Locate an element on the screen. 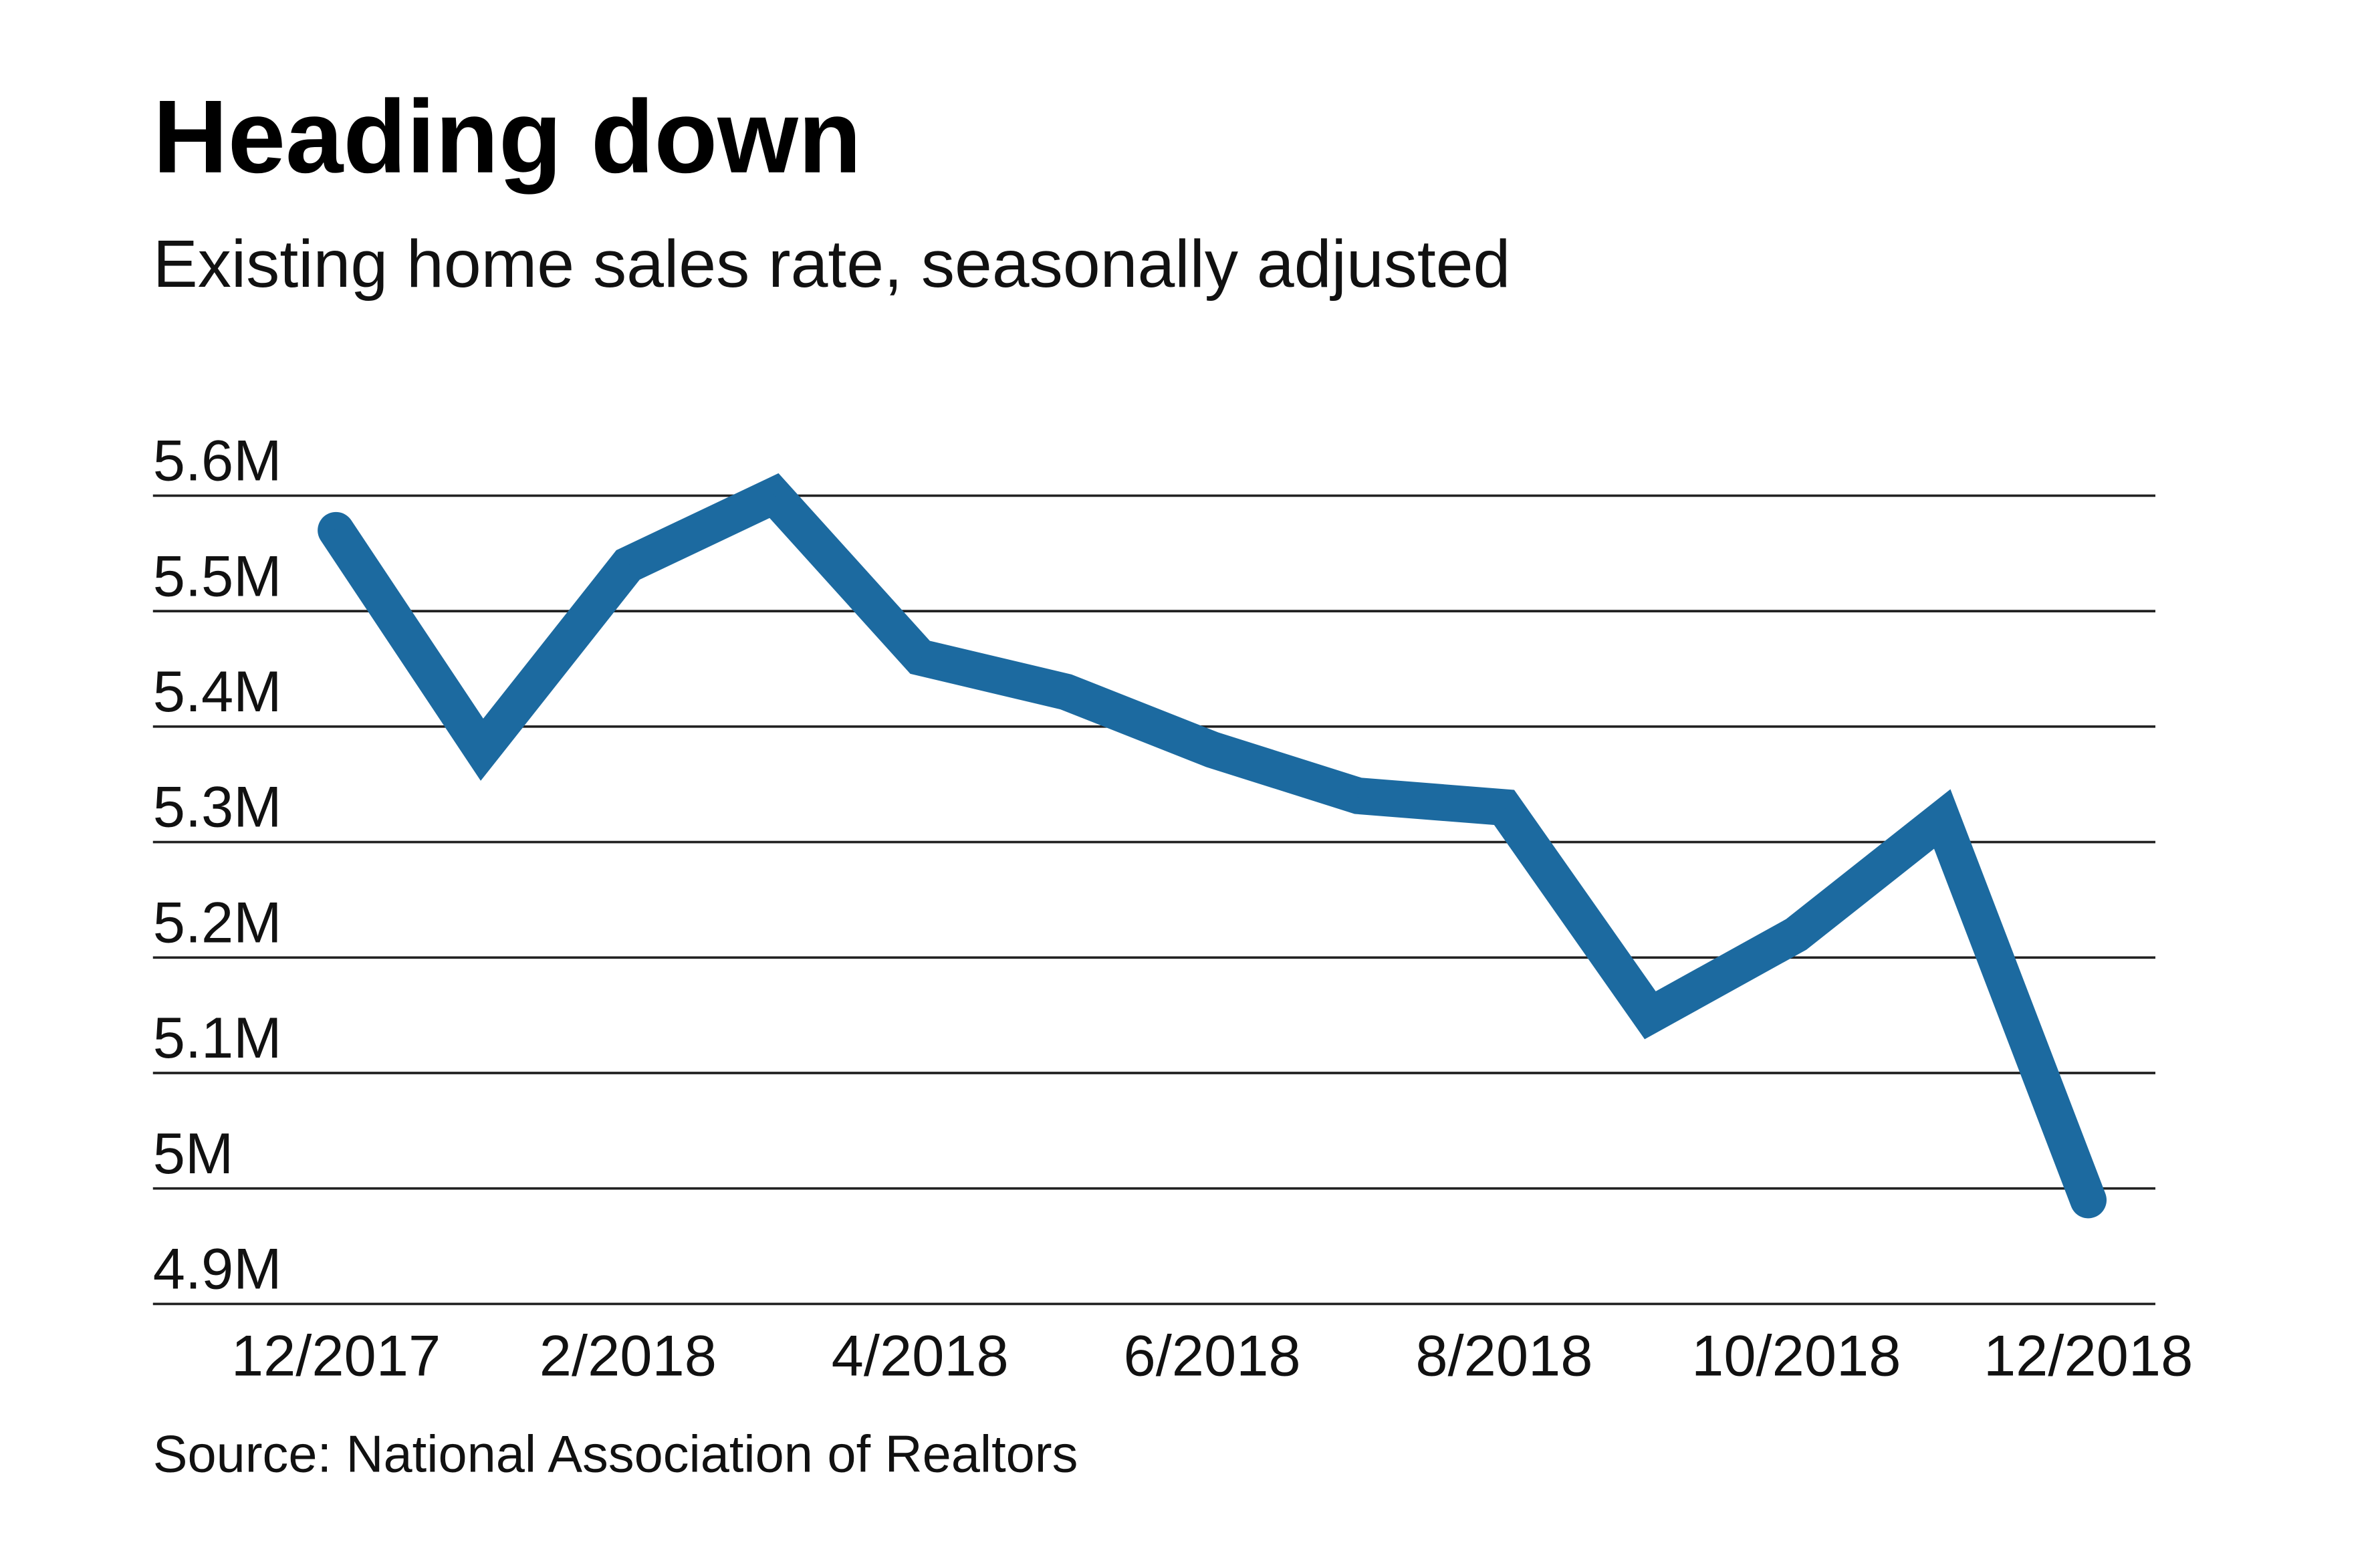  x-tick-label: 6/2018 is located at coordinates (1212, 1356).